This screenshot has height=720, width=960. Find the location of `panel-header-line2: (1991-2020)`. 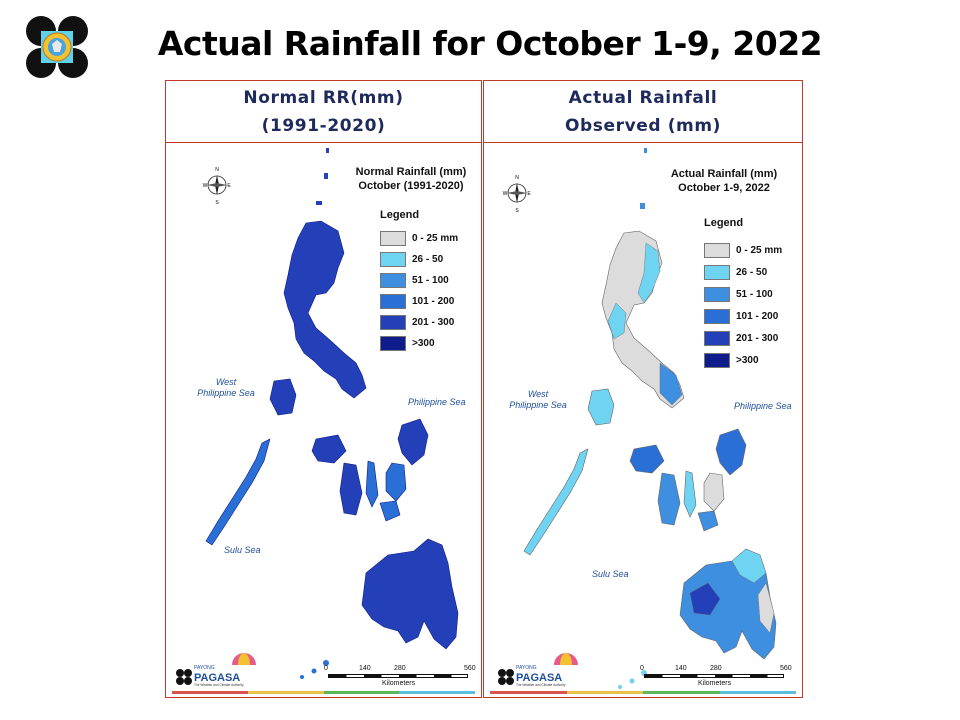

panel-header-line2: (1991-2020) is located at coordinates (323, 125).